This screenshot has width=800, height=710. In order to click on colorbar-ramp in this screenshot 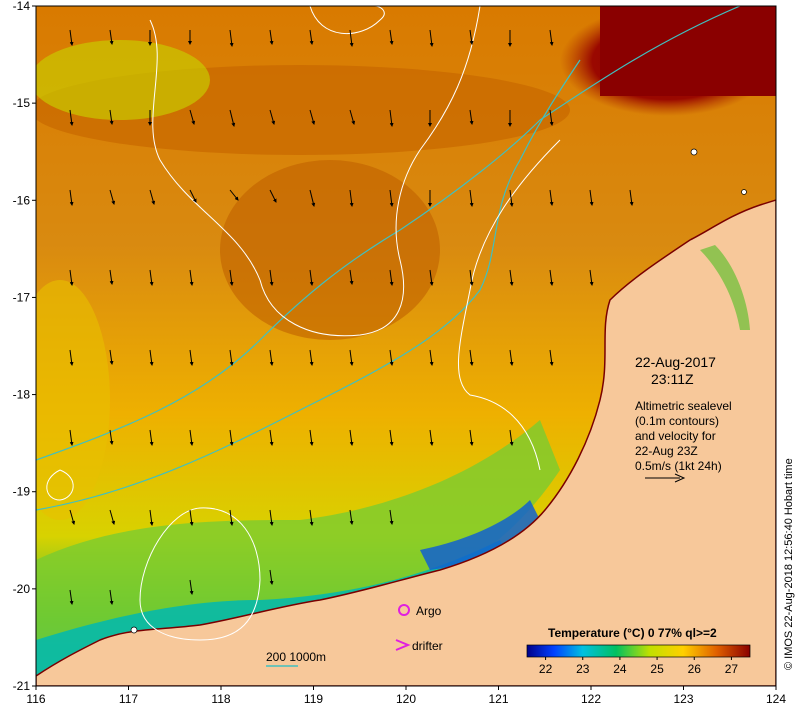, I will do `click(638, 651)`.